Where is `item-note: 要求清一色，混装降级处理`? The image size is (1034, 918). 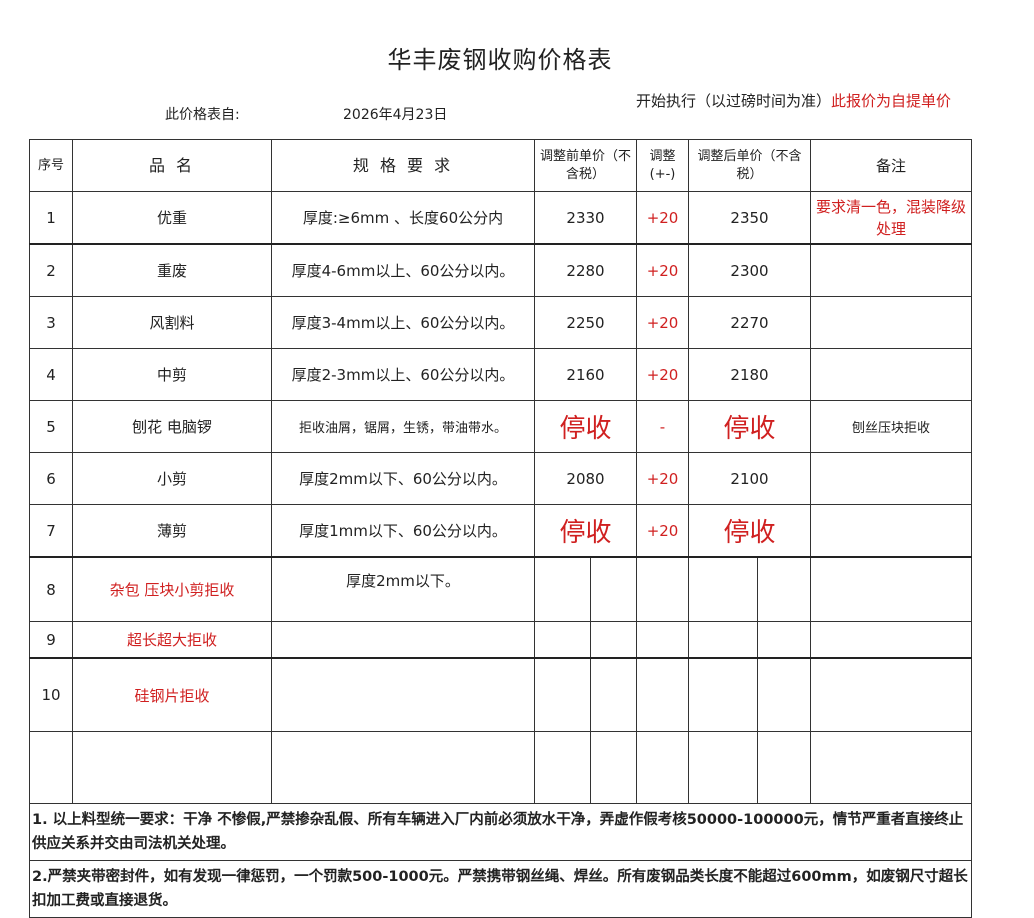 item-note: 要求清一色，混装降级处理 is located at coordinates (891, 218).